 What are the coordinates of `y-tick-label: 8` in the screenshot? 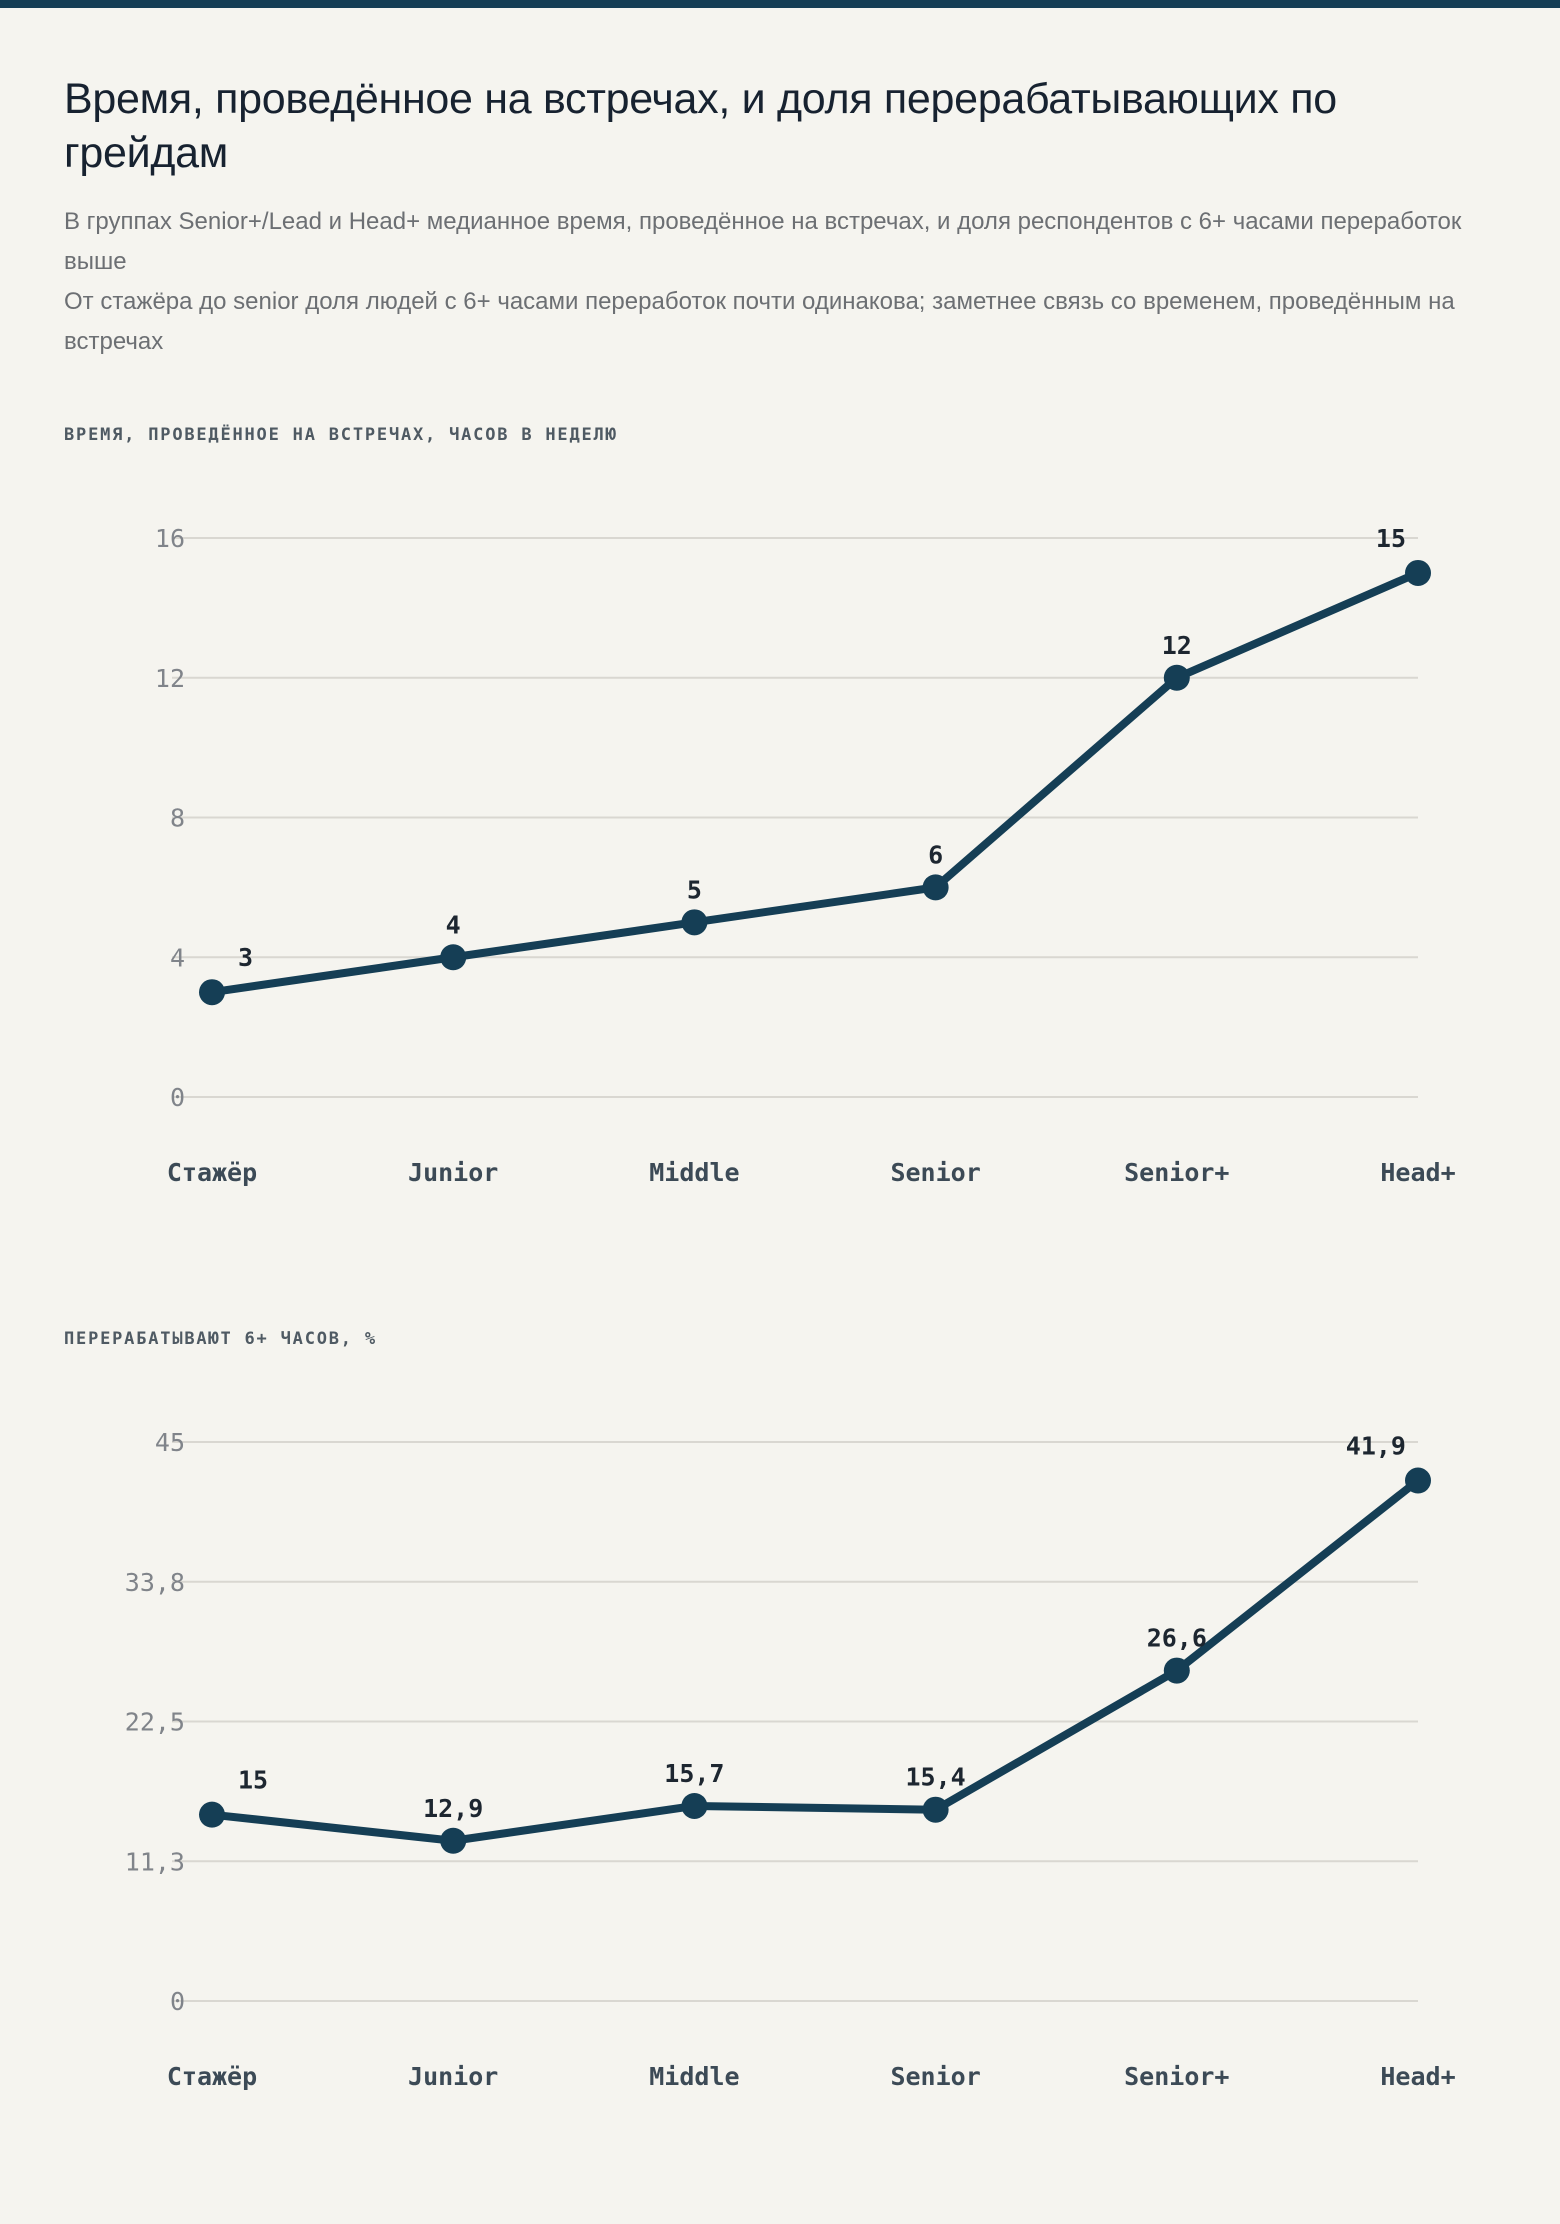 It's located at (177, 818).